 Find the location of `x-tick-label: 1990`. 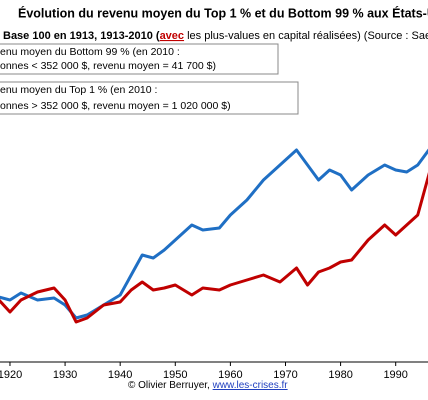

x-tick-label: 1990 is located at coordinates (395, 375).